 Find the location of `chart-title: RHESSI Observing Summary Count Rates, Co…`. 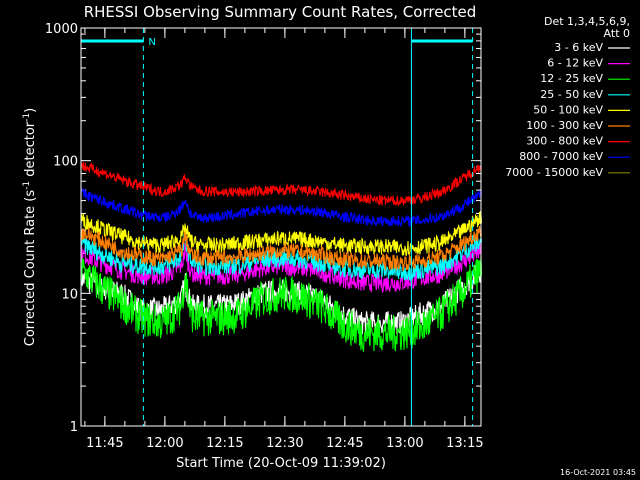

chart-title: RHESSI Observing Summary Count Rates, Co… is located at coordinates (280, 12).